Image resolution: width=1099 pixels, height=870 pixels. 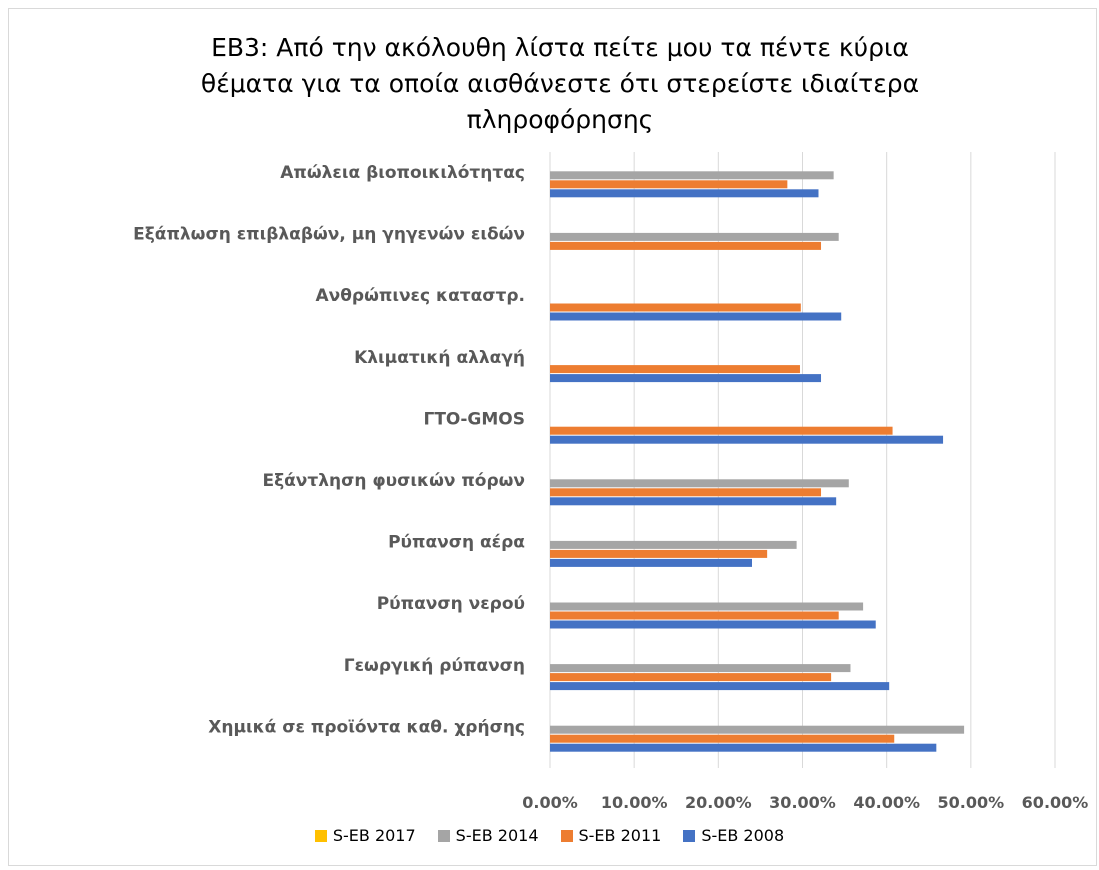 I want to click on x-tick-label: 40.00%, so click(x=886, y=802).